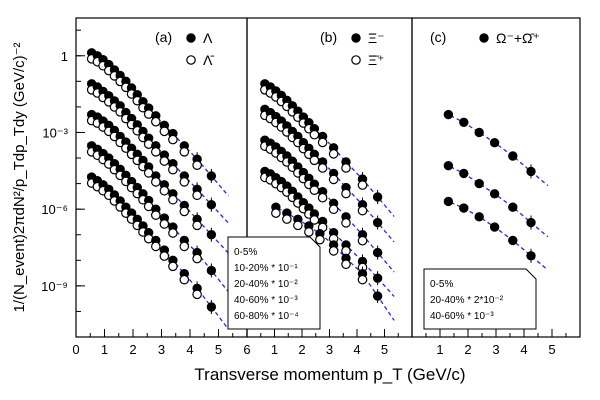 This screenshot has width=600, height=400. I want to click on x-tick-label: 6, so click(246, 349).